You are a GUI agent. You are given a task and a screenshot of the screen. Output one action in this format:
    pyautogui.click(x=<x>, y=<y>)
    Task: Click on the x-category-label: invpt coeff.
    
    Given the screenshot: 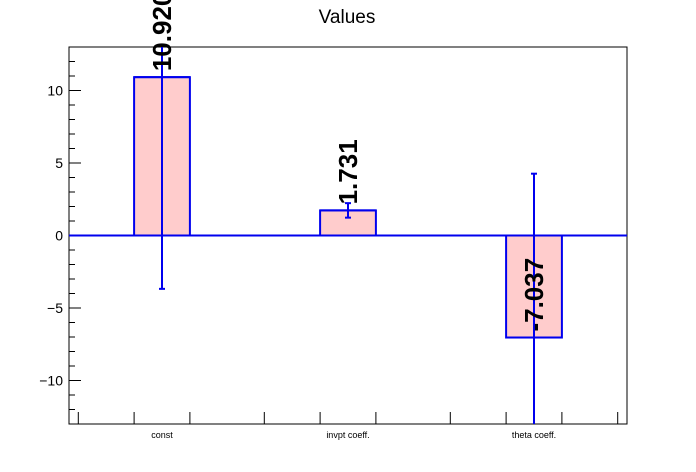 What is the action you would take?
    pyautogui.click(x=347, y=435)
    